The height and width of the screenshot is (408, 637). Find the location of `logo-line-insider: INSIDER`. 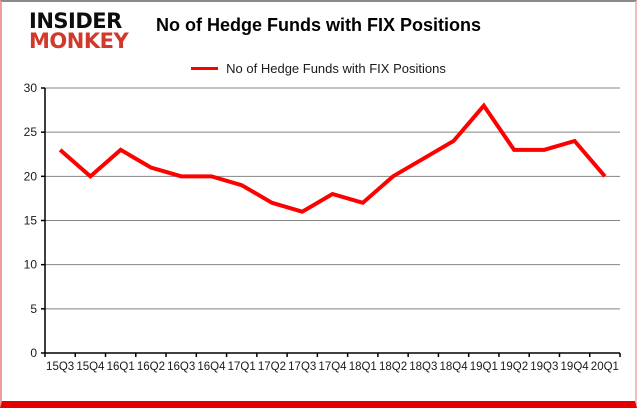

logo-line-insider: INSIDER is located at coordinates (75, 21).